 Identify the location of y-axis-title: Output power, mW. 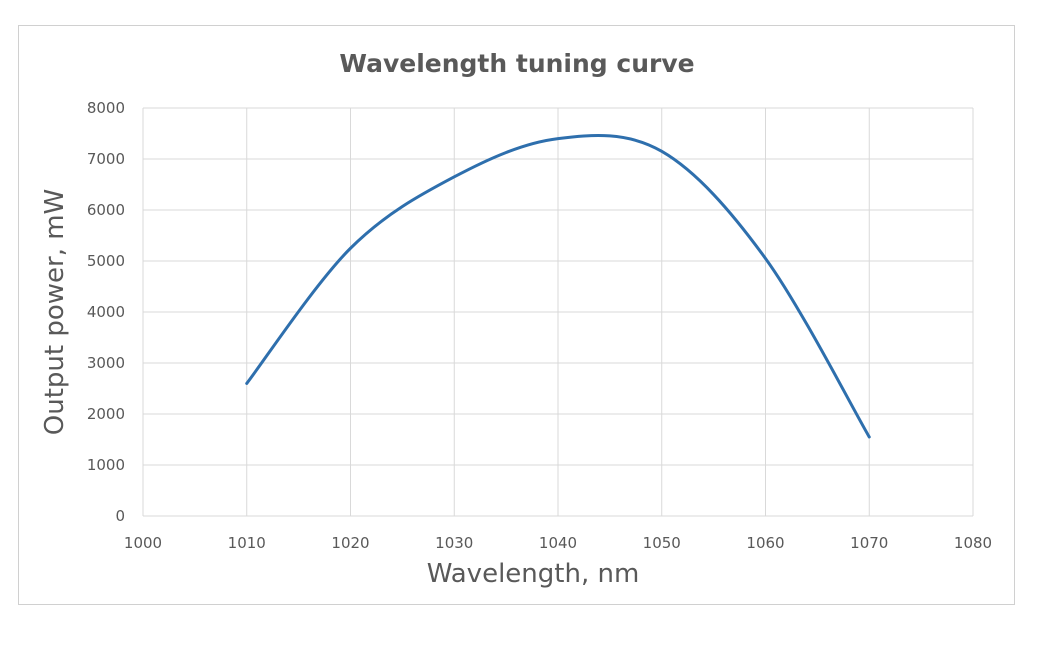
(55, 312).